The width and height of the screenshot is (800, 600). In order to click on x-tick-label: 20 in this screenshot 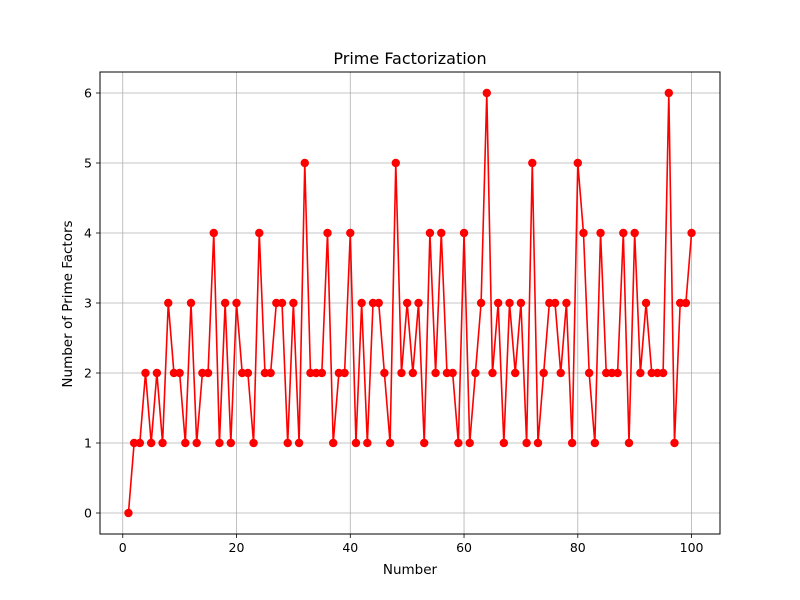, I will do `click(237, 547)`.